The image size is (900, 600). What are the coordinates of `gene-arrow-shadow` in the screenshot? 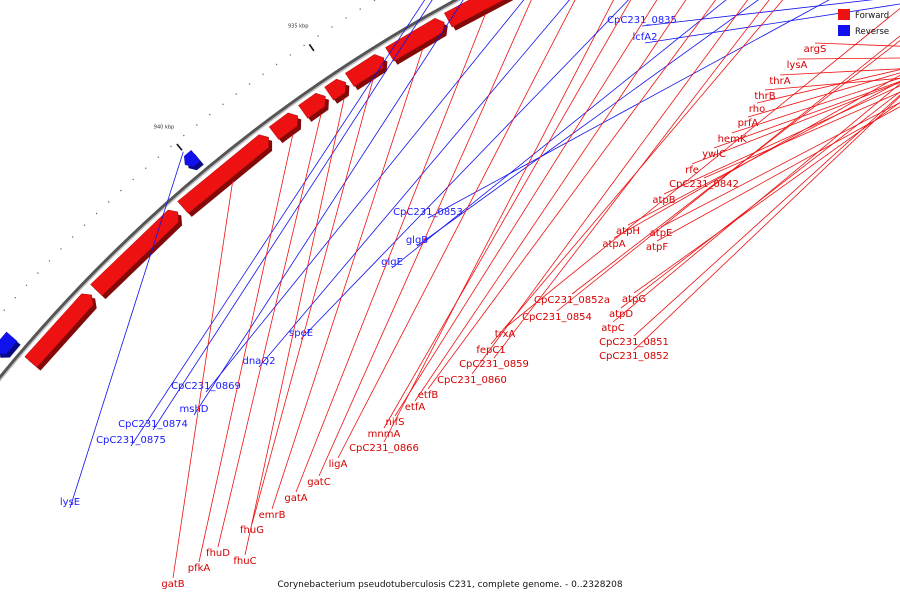 It's located at (480, 15).